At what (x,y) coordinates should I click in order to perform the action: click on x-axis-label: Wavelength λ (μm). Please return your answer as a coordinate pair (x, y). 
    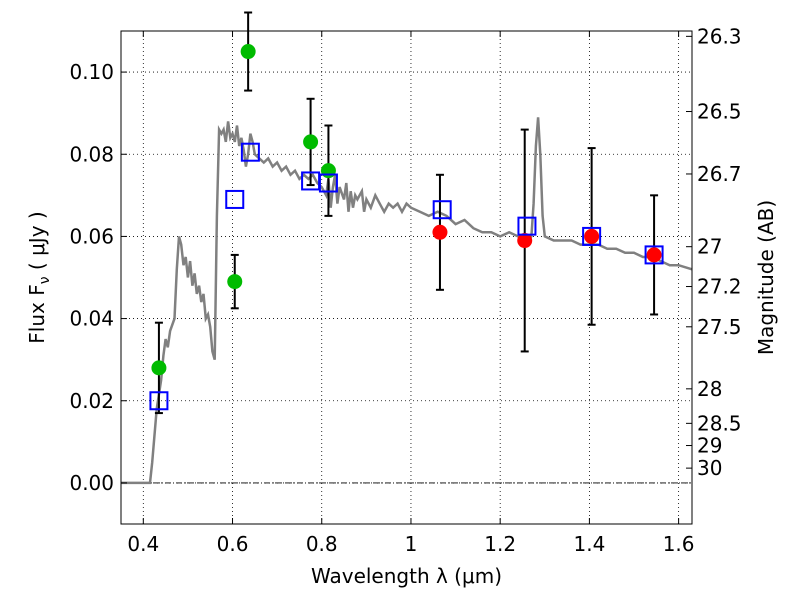
    Looking at the image, I should click on (406, 576).